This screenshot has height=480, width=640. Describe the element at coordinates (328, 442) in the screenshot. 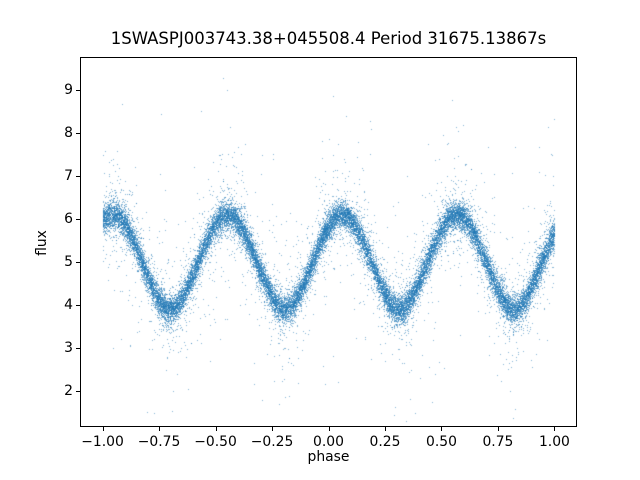

I see `x-tick-label: 0.00` at that location.